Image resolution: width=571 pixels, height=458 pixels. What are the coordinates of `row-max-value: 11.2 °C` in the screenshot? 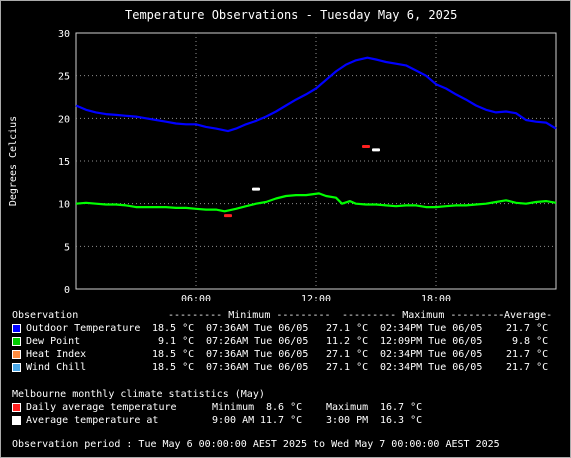 It's located at (347, 341).